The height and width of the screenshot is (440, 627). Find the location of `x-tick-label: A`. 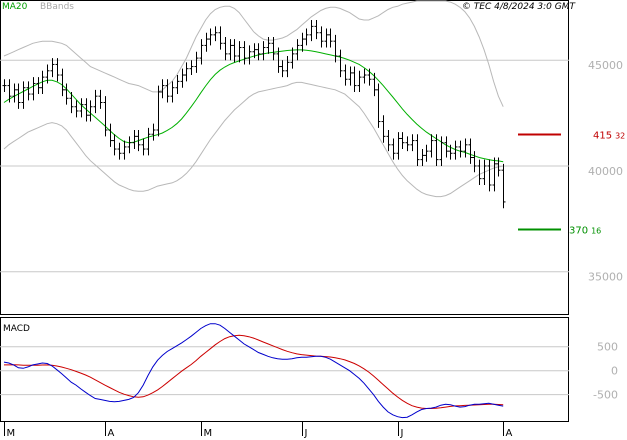

x-tick-label: A is located at coordinates (509, 433).